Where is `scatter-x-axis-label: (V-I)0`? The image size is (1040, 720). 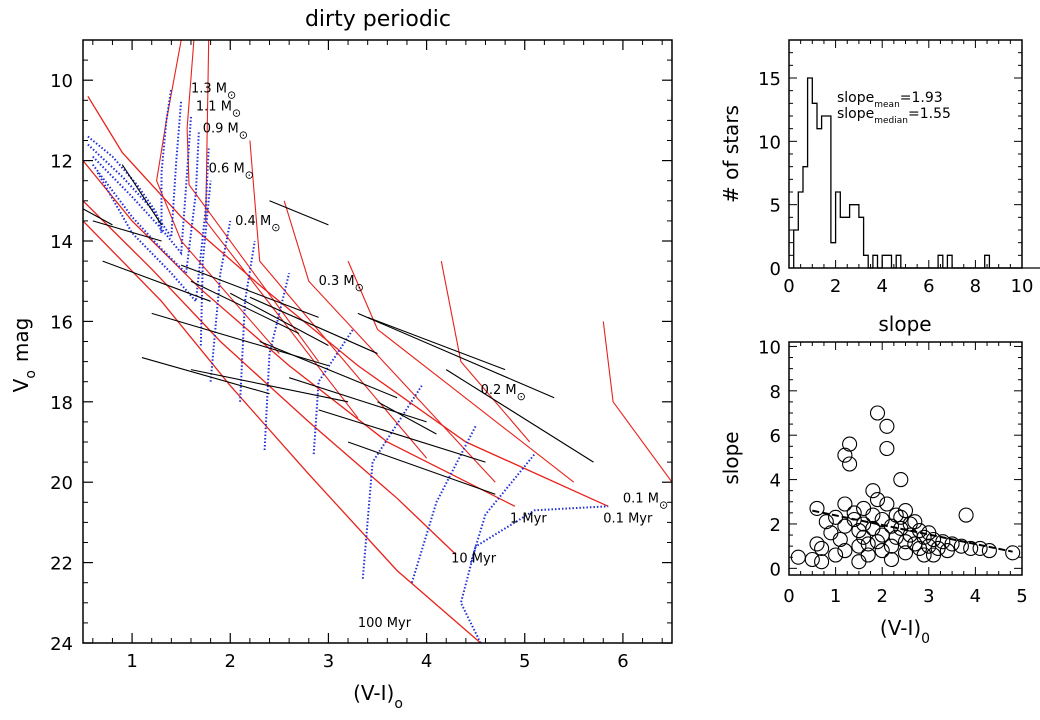 scatter-x-axis-label: (V-I)0 is located at coordinates (905, 631).